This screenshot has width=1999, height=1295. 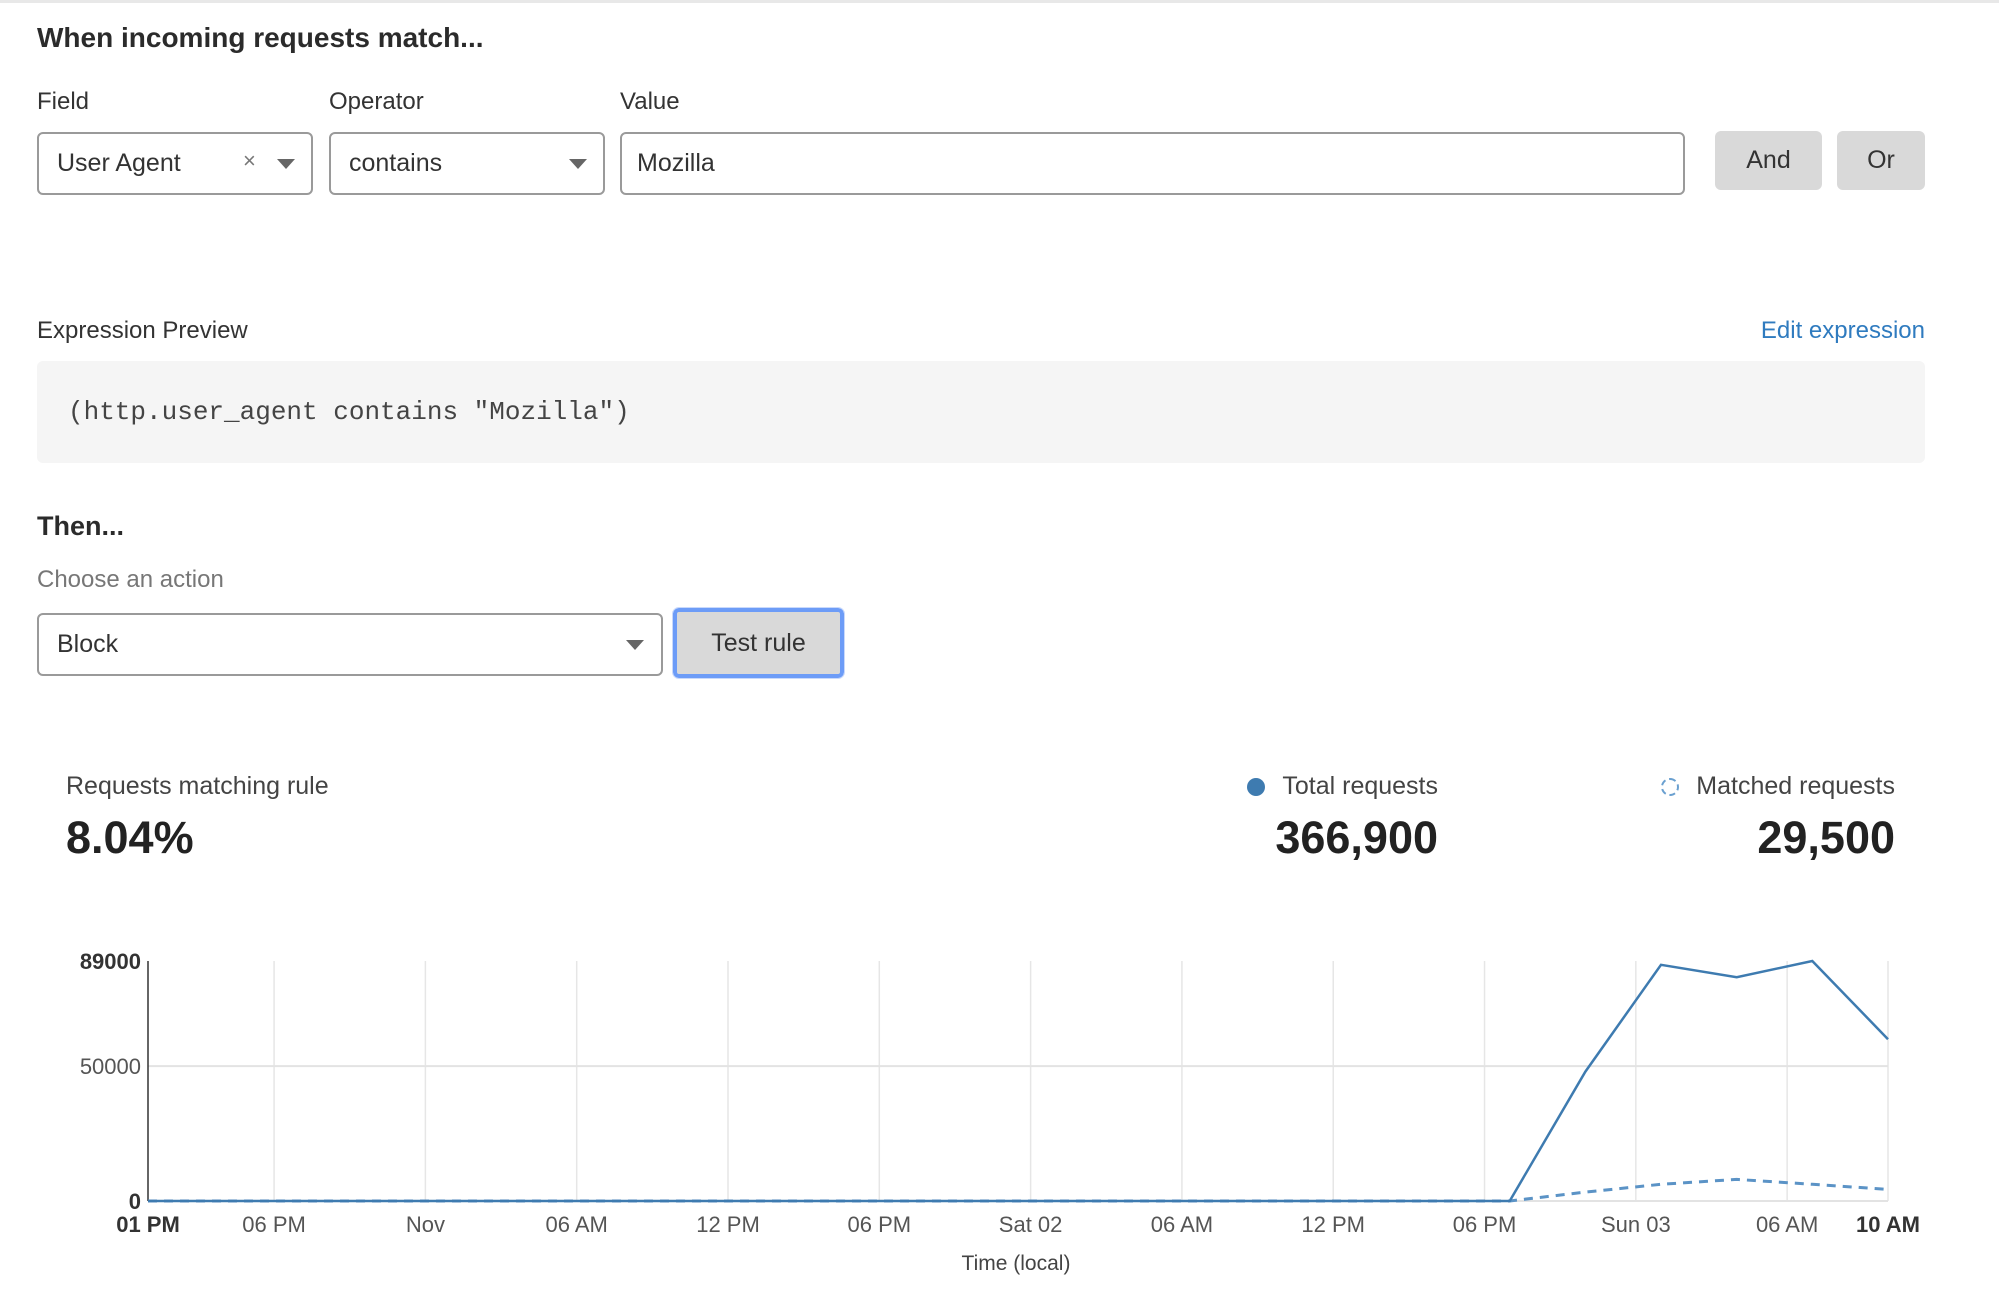 What do you see at coordinates (130, 837) in the screenshot?
I see `matching-rule-value: 8.04%` at bounding box center [130, 837].